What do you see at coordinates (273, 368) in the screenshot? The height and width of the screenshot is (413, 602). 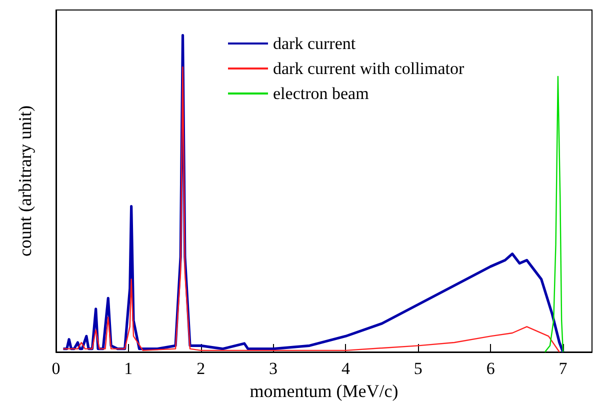 I see `x-tick-label: 3` at bounding box center [273, 368].